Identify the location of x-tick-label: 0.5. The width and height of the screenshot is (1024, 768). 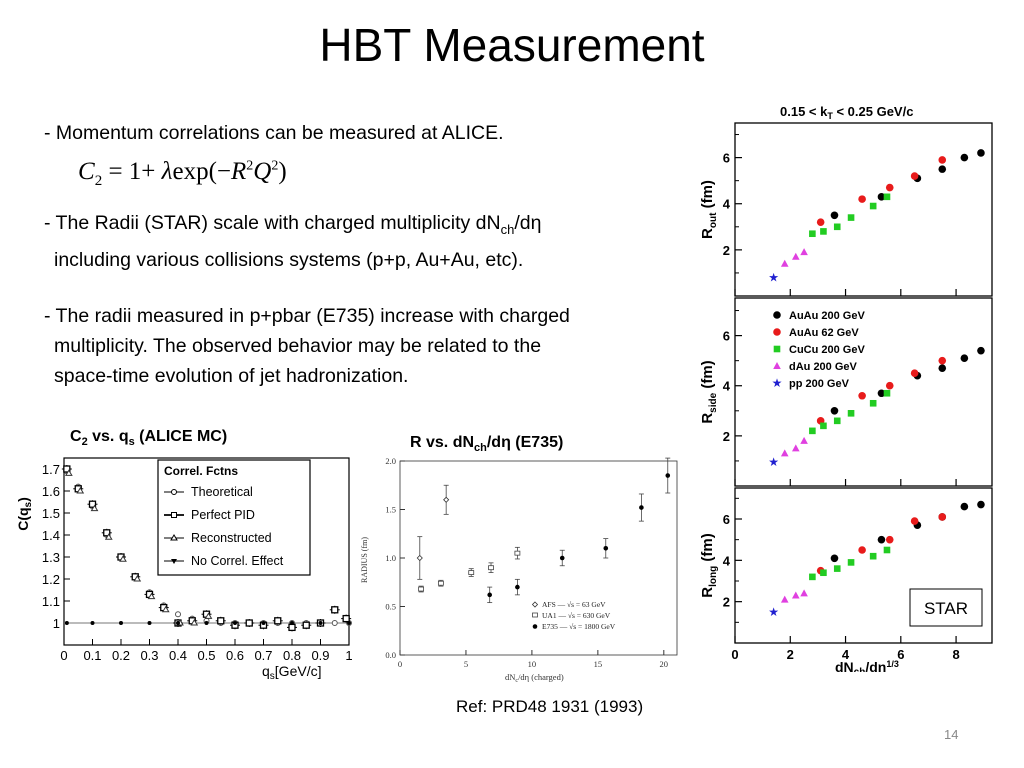
(206, 655).